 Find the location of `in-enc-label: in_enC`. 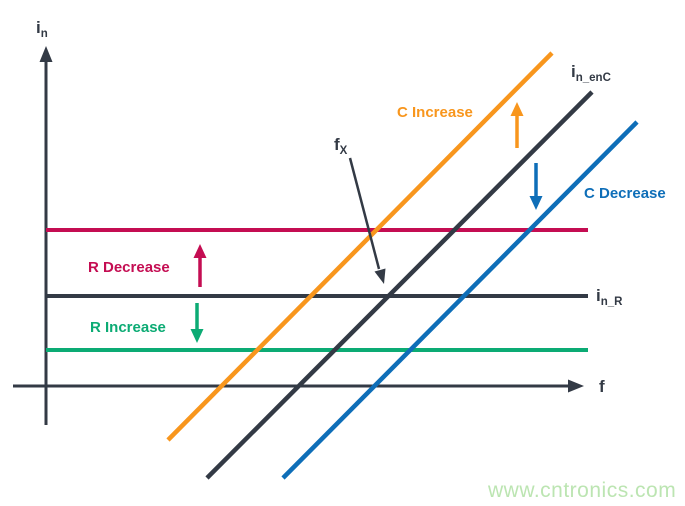

in-enc-label: in_enC is located at coordinates (591, 73).